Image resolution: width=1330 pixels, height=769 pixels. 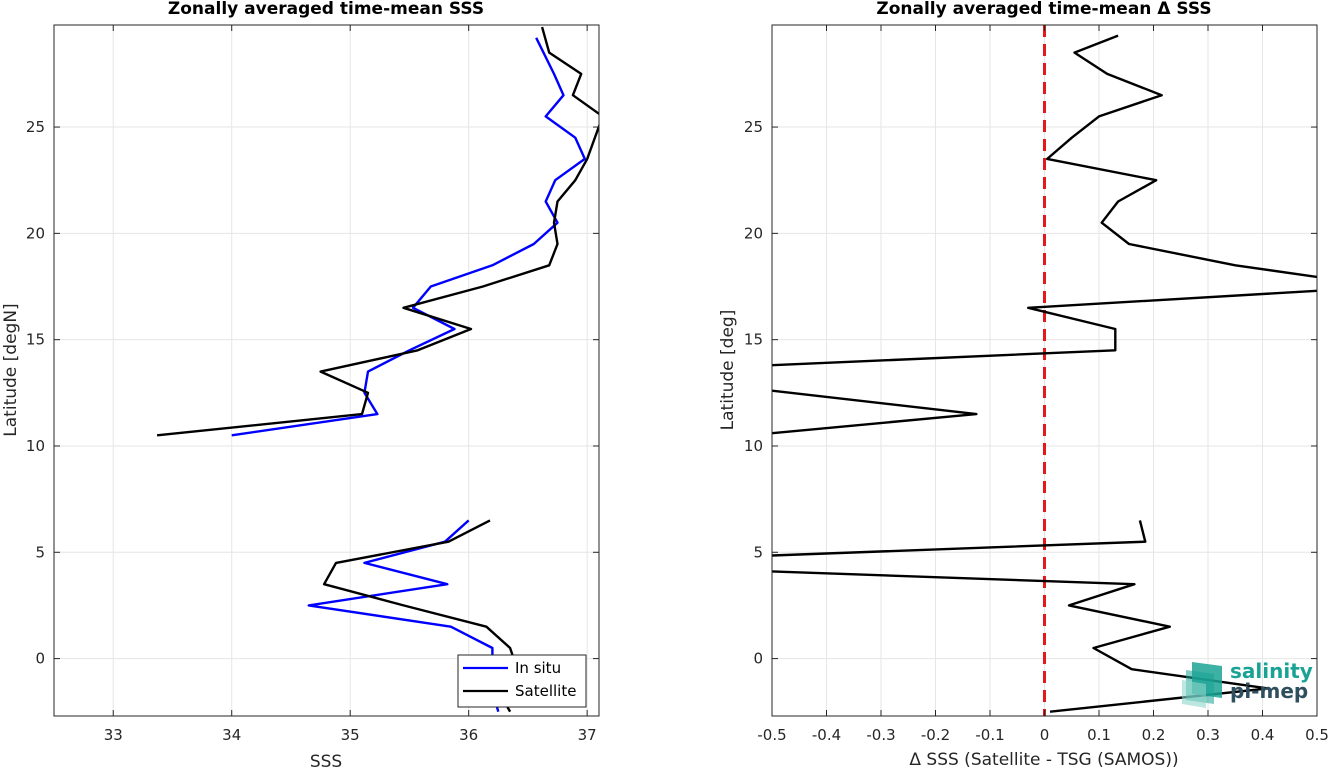 I want to click on left-x-tick-label: 33, so click(x=113, y=735).